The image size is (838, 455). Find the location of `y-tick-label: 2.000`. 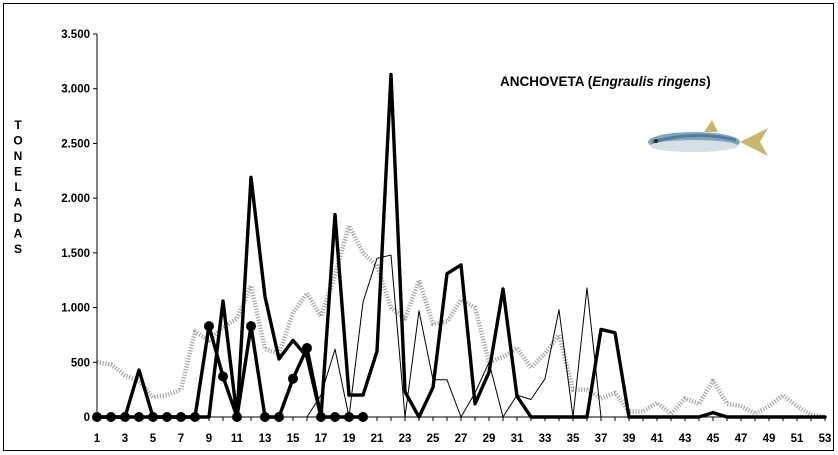

y-tick-label: 2.000 is located at coordinates (75, 199).